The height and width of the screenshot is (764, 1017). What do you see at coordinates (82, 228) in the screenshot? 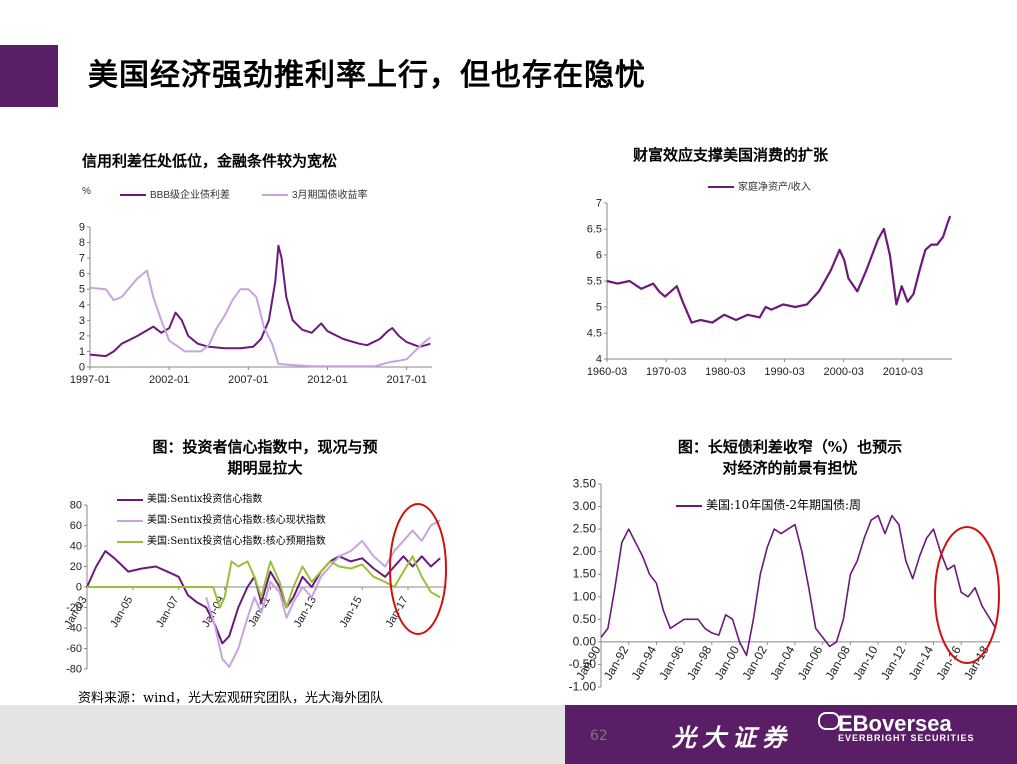
I see `chart1-y-tick-label: 9` at bounding box center [82, 228].